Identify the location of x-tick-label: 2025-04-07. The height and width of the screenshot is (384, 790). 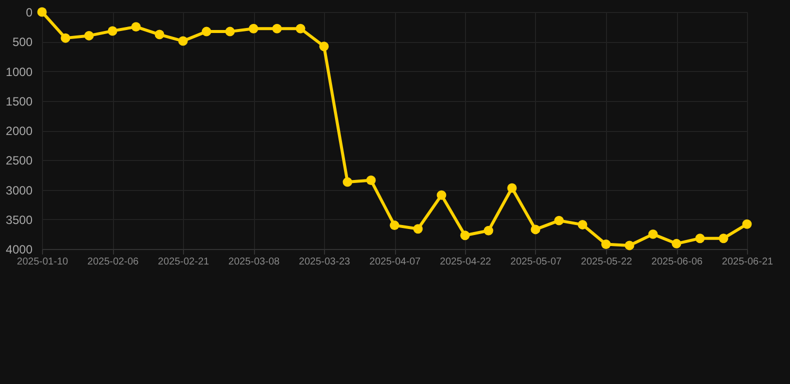
(395, 262).